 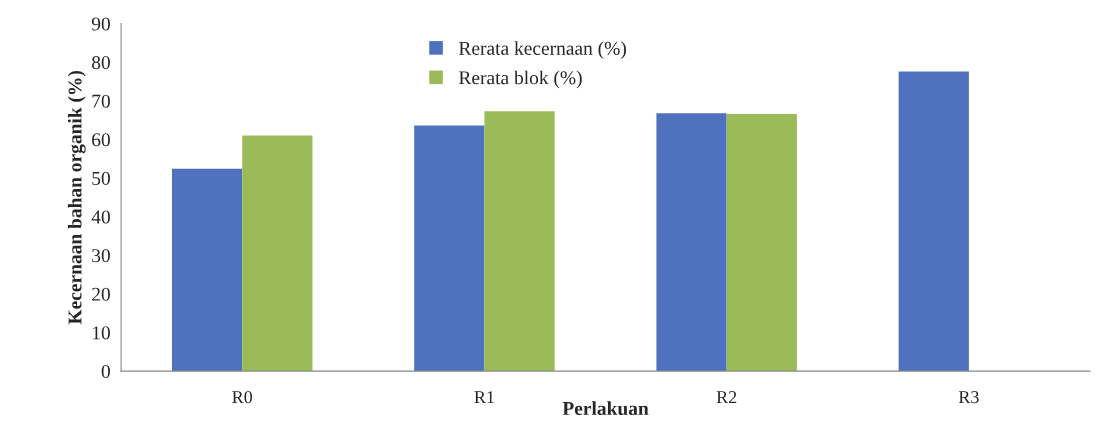 I want to click on x-tick-label: R0, so click(x=242, y=397).